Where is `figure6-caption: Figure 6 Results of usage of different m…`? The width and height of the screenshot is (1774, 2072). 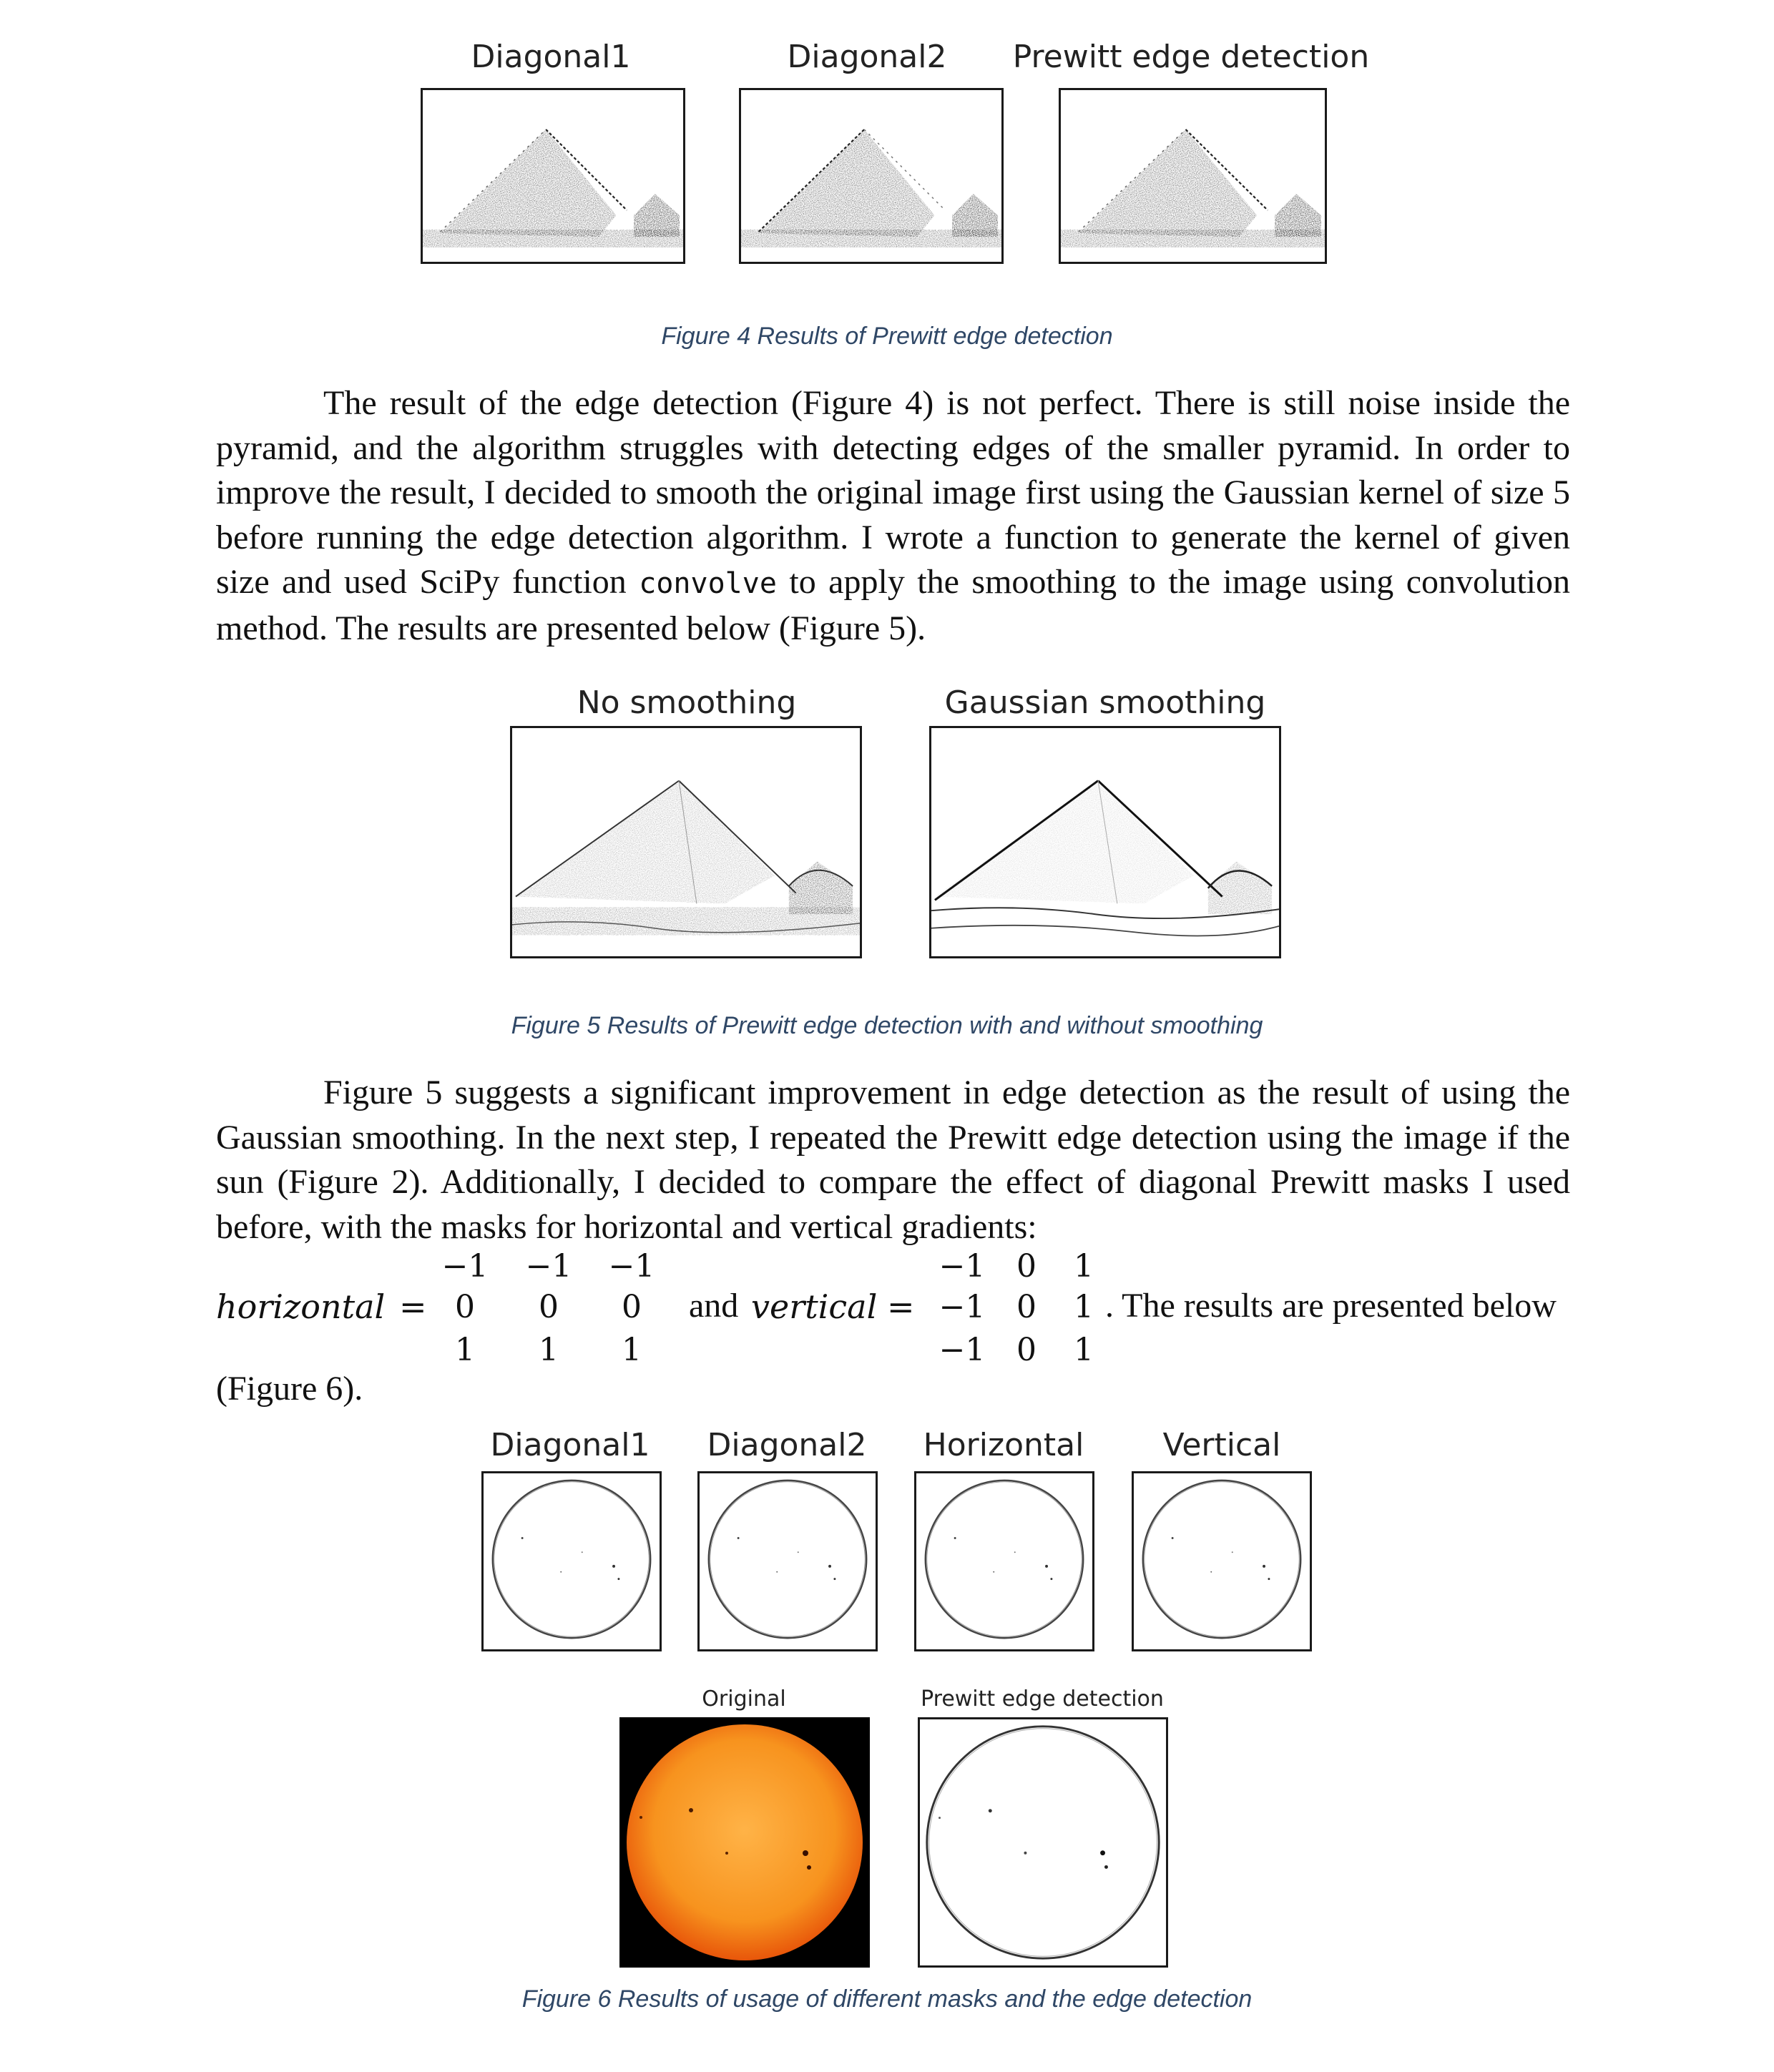 figure6-caption: Figure 6 Results of usage of different m… is located at coordinates (887, 1999).